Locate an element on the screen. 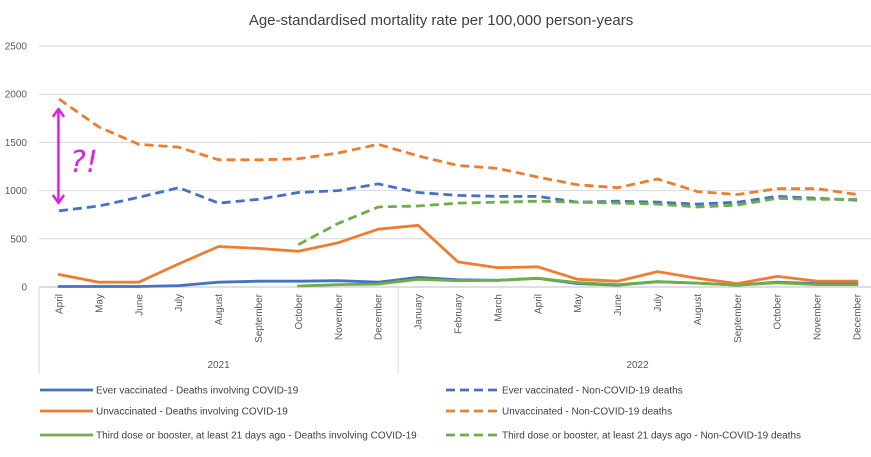 This screenshot has height=457, width=871. y-tick-label: 2500 is located at coordinates (16, 47).